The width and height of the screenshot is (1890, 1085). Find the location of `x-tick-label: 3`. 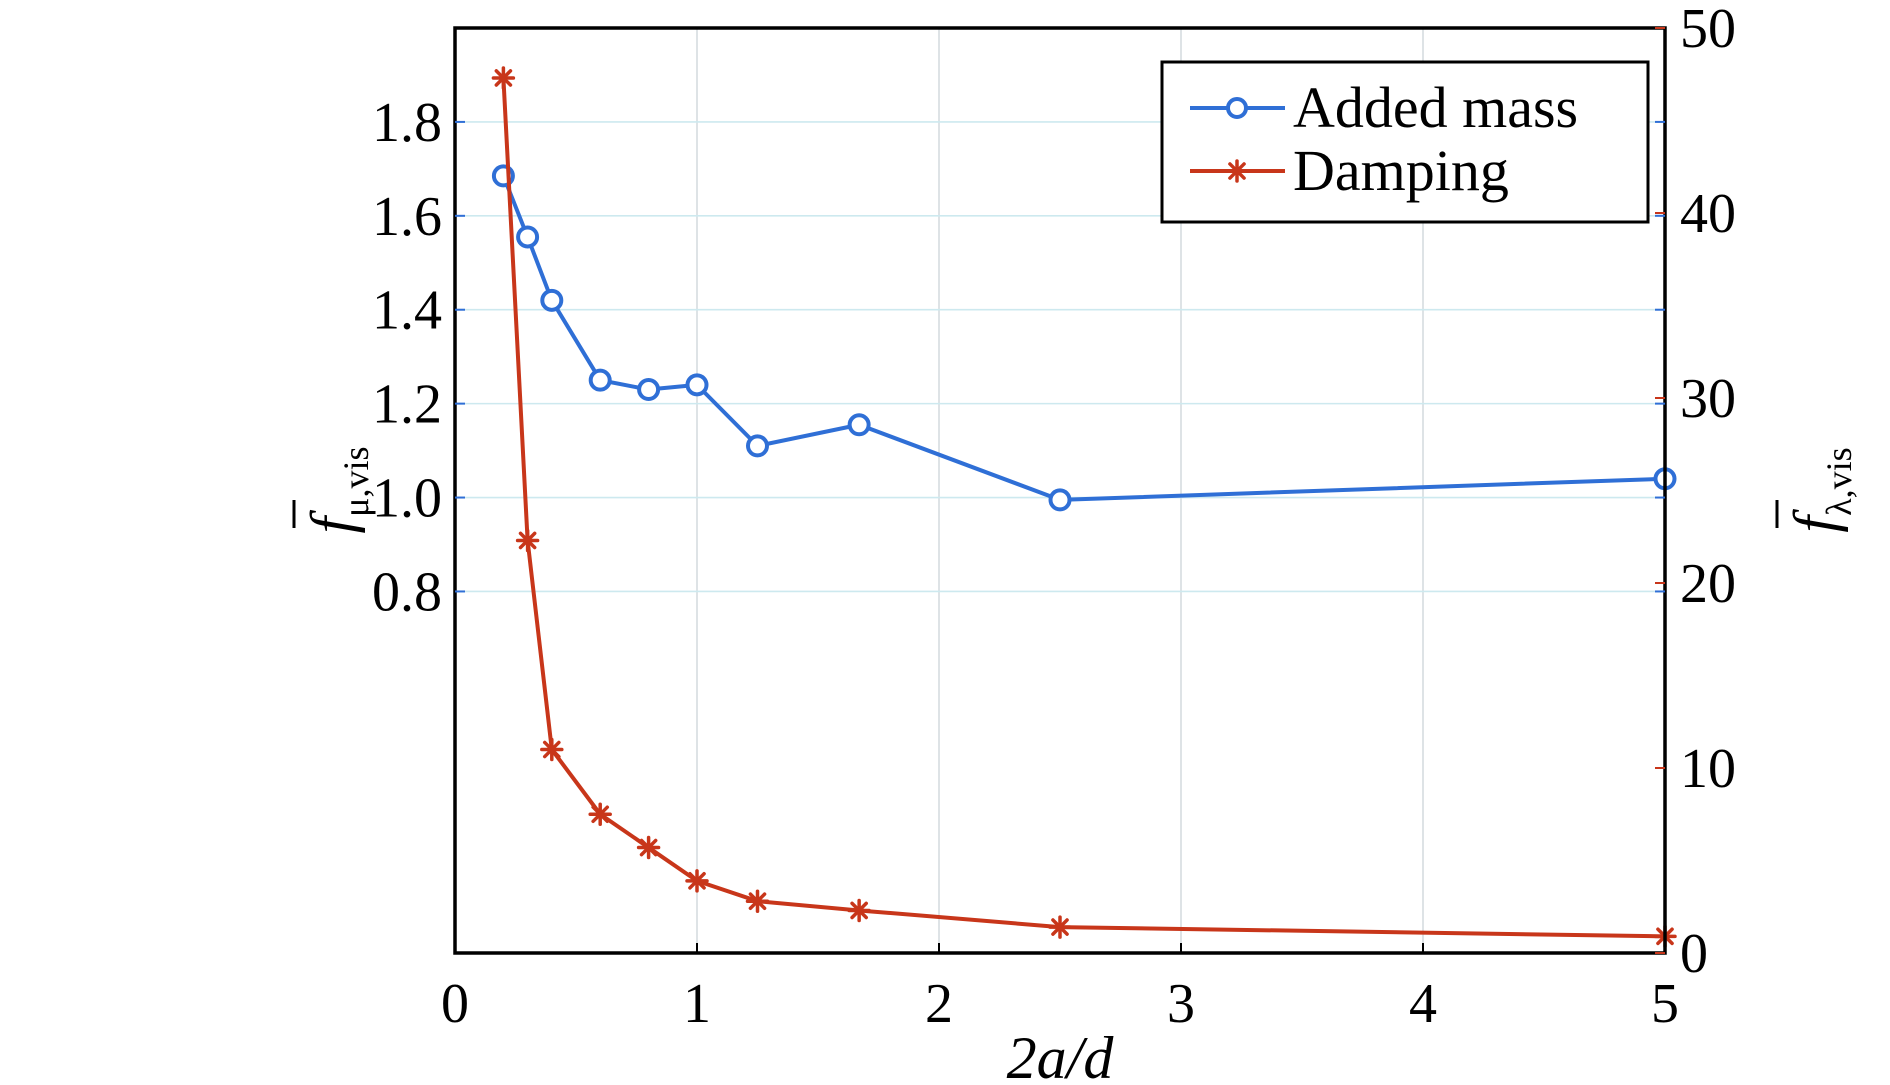

x-tick-label: 3 is located at coordinates (1181, 1004).